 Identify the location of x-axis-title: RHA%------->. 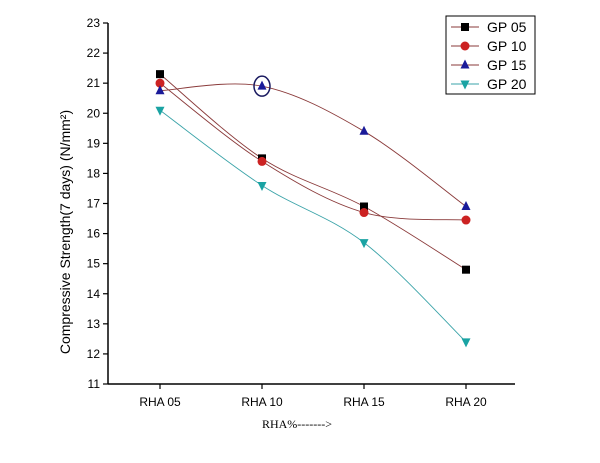
(297, 424).